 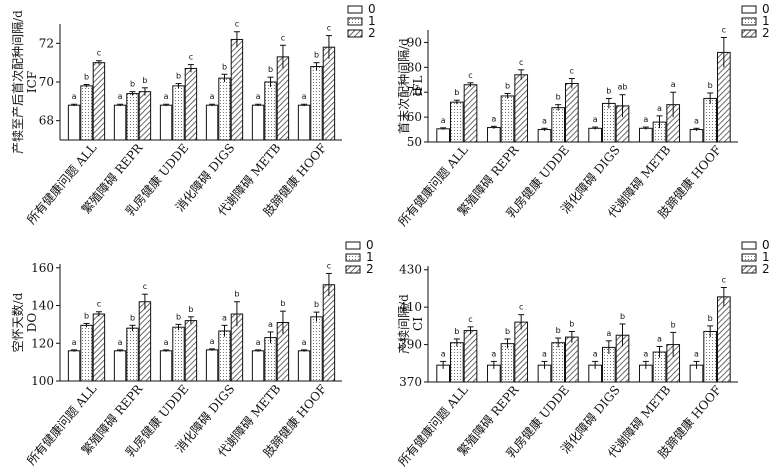 I want to click on y-axis-title-abbrev: CI, so click(x=418, y=324).